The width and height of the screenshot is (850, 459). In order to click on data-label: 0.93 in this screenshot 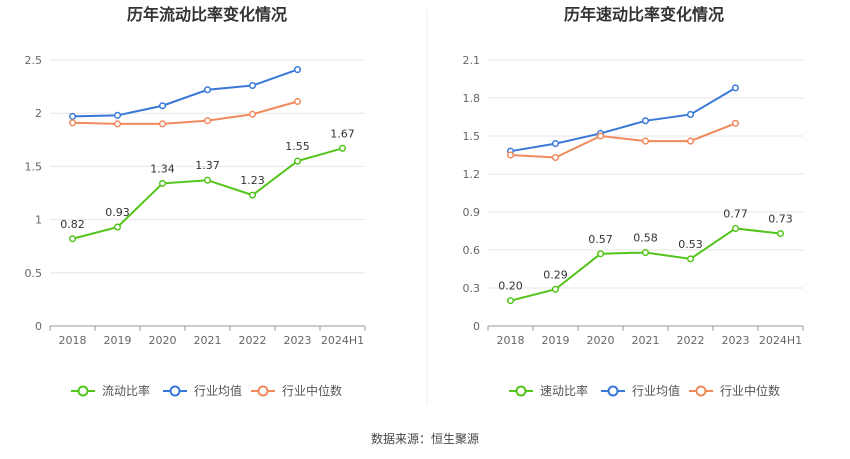, I will do `click(117, 212)`.